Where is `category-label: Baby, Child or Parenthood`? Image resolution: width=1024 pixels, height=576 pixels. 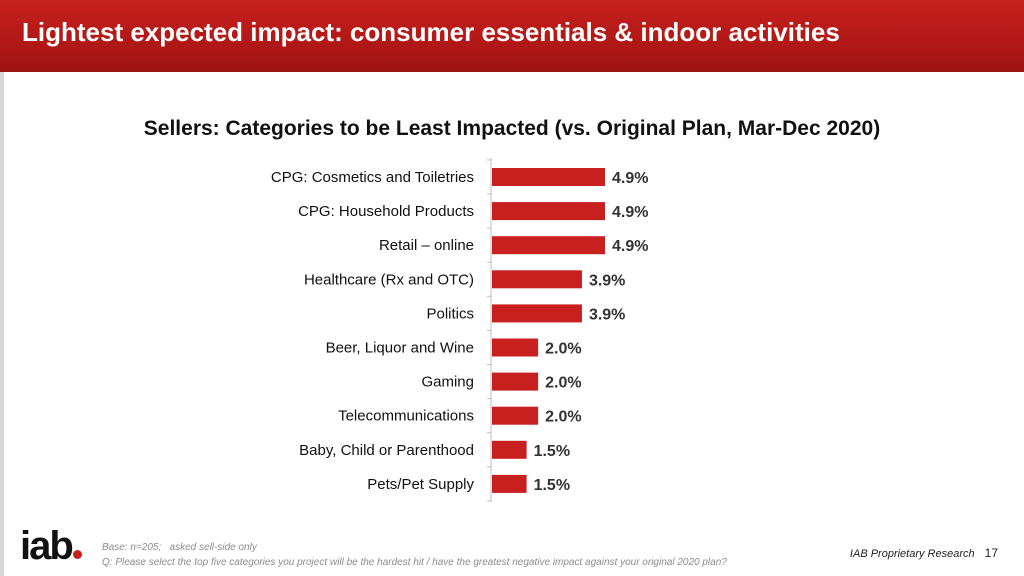 category-label: Baby, Child or Parenthood is located at coordinates (386, 450).